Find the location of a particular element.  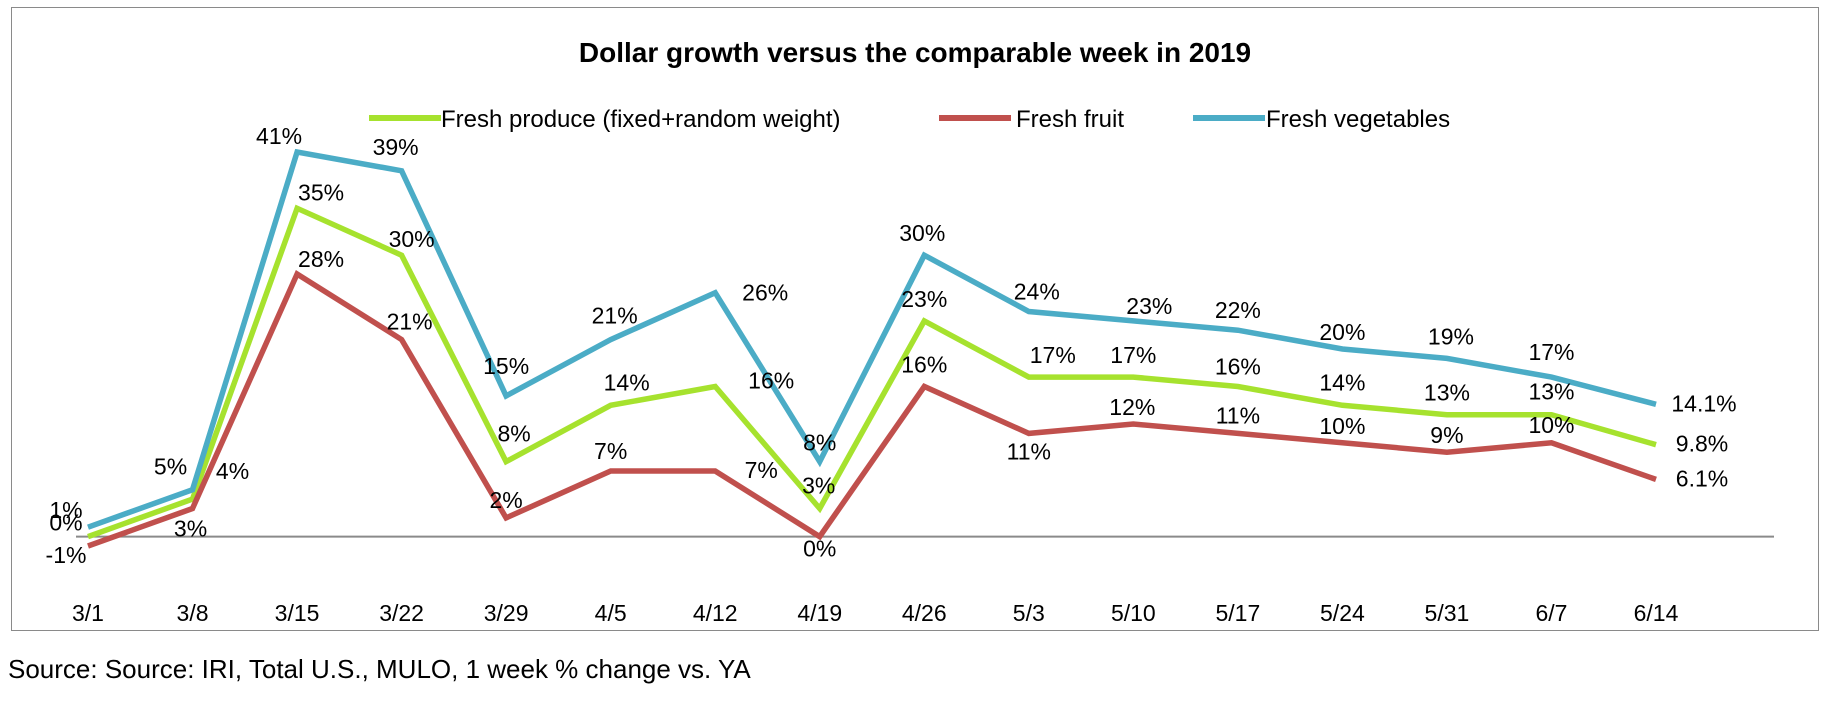

data-label: 28% is located at coordinates (321, 259).